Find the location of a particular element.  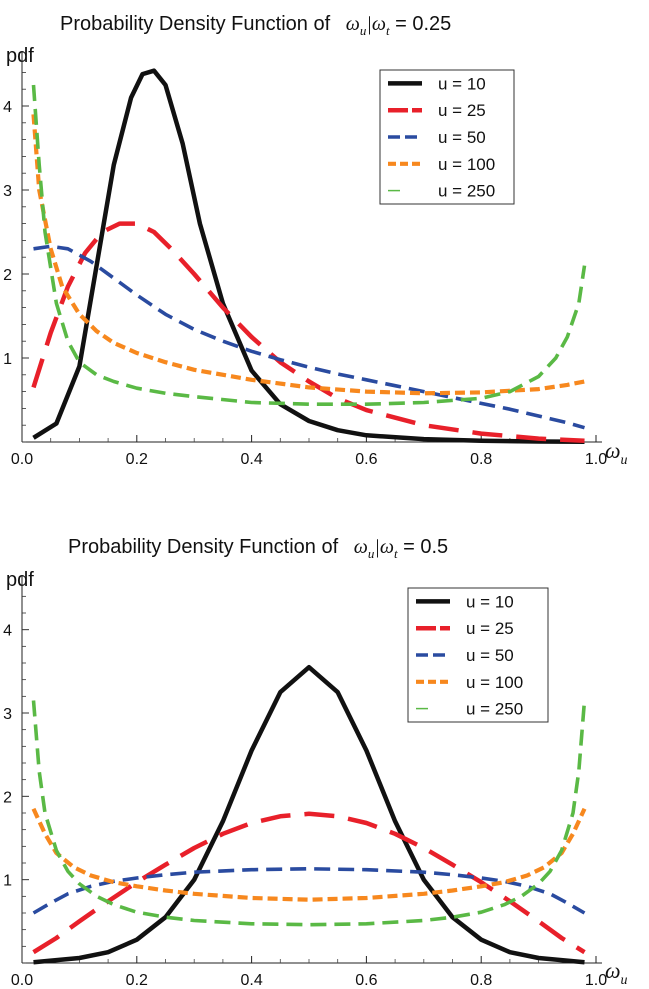

series-line-u50 is located at coordinates (309, 890).